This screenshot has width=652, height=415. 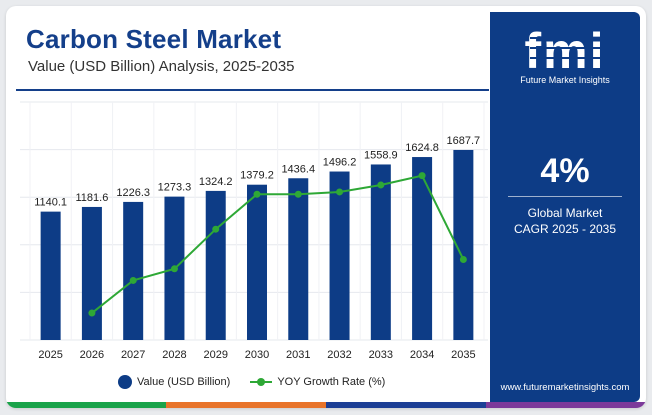 I want to click on x-tick-label: 2027, so click(x=133, y=355).